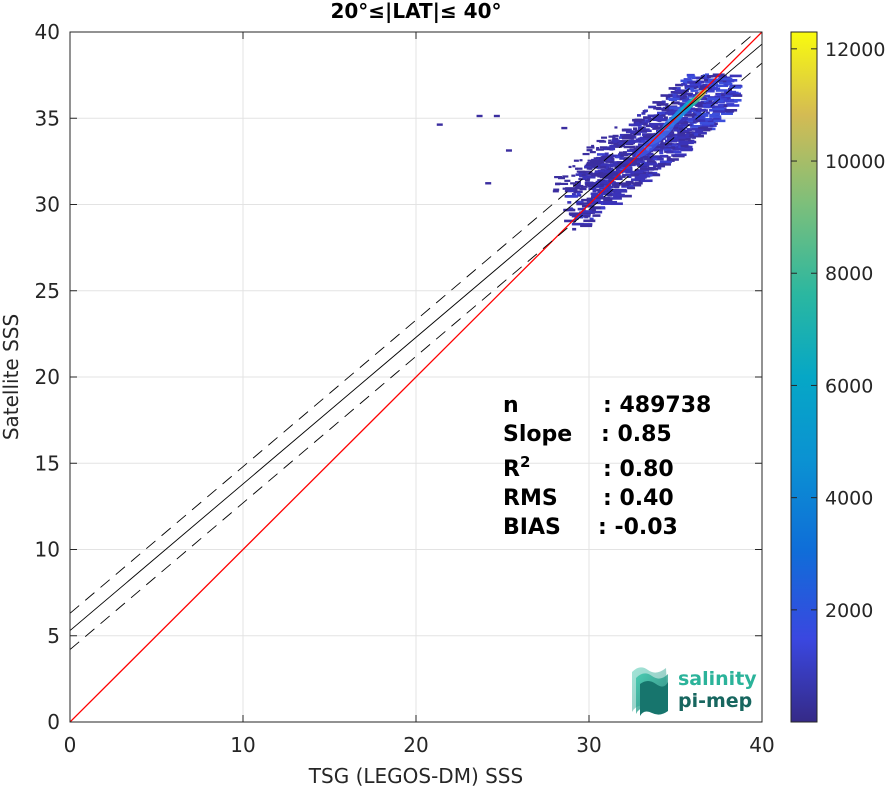 This screenshot has width=893, height=789. What do you see at coordinates (650, 691) in the screenshot?
I see `wave-logo-icon` at bounding box center [650, 691].